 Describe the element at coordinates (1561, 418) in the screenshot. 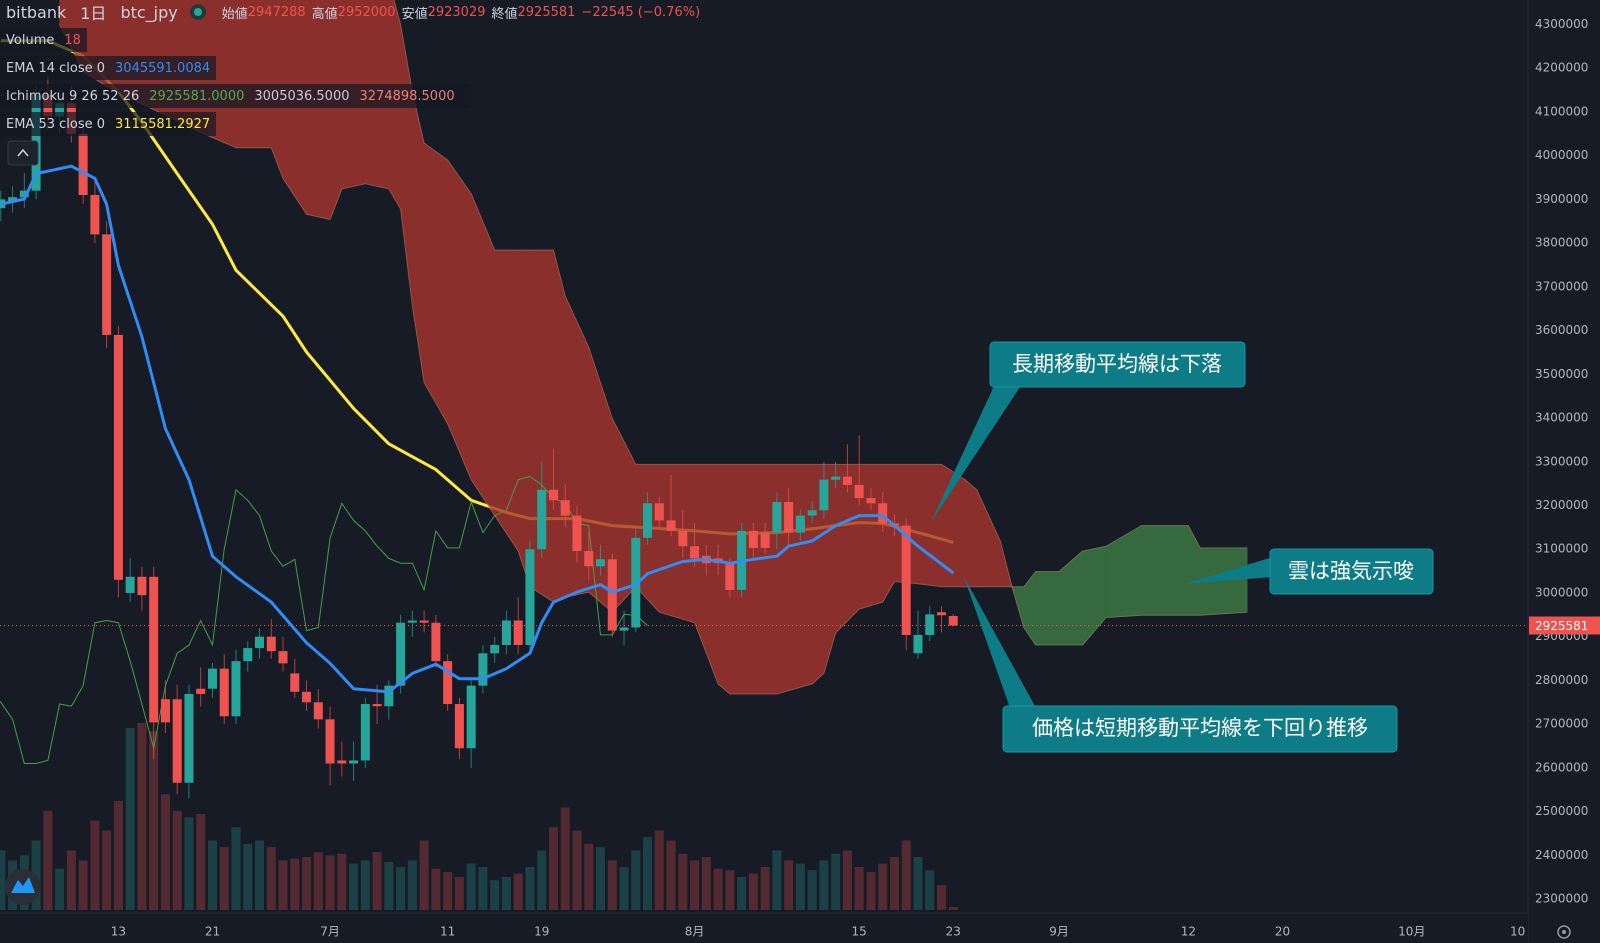

I see `y-tick-label: 3400000` at that location.